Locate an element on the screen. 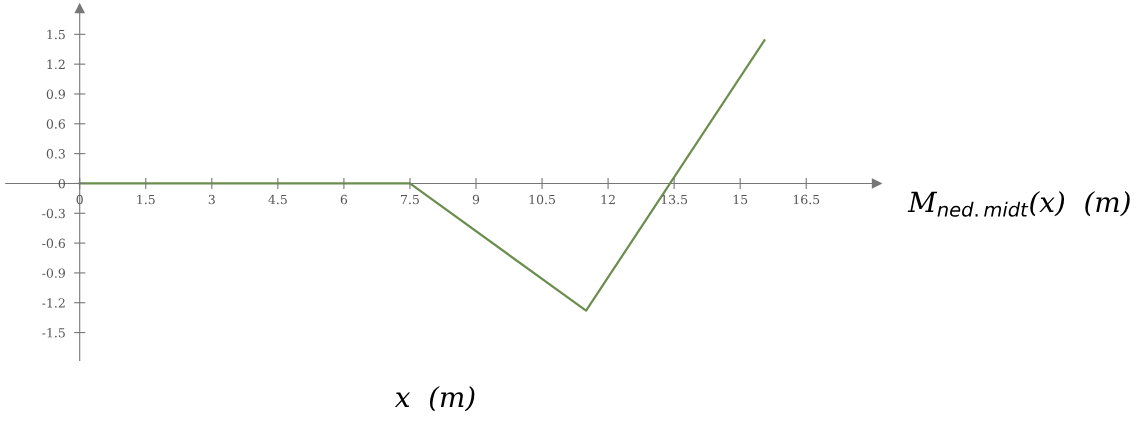 The width and height of the screenshot is (1146, 424). x-tick-label: 10.5 is located at coordinates (542, 199).